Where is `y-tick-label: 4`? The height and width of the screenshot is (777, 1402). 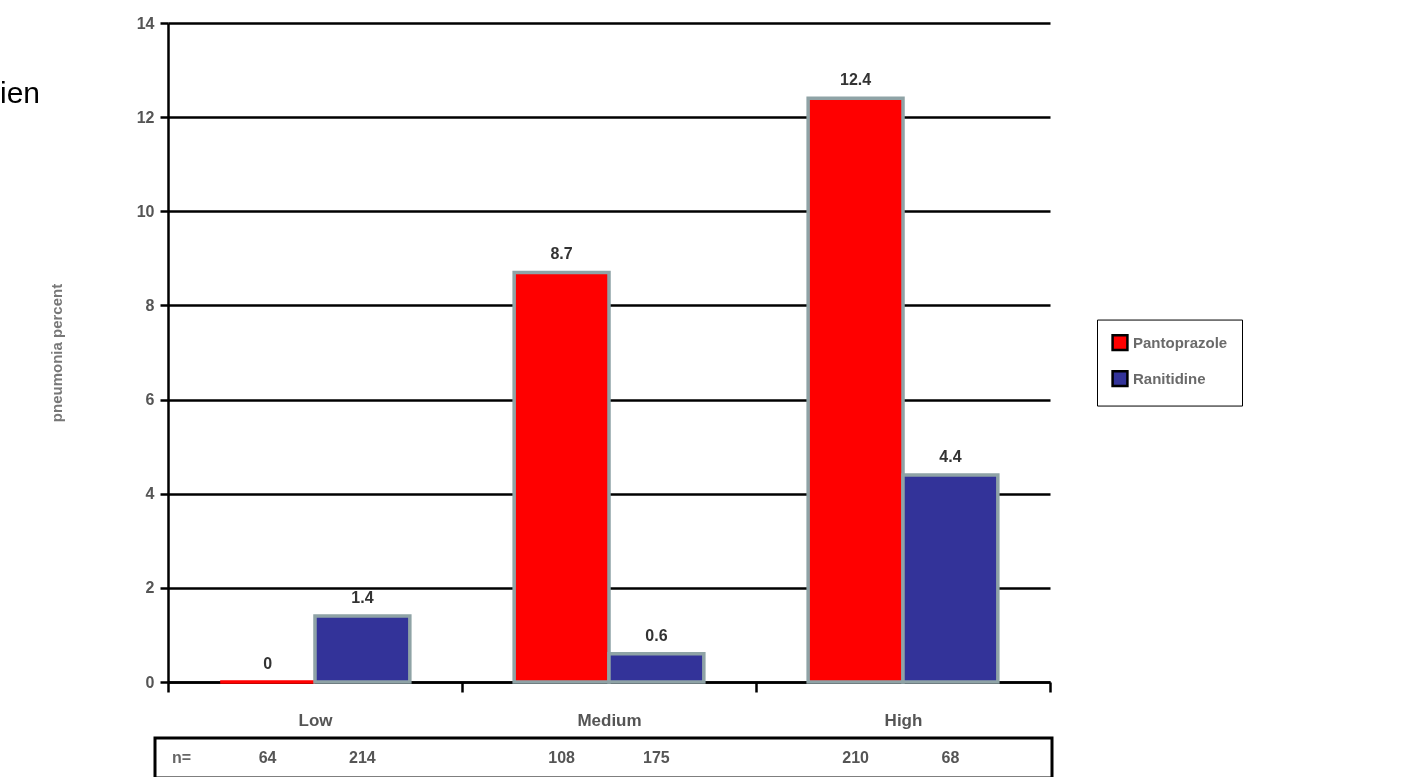 y-tick-label: 4 is located at coordinates (150, 494).